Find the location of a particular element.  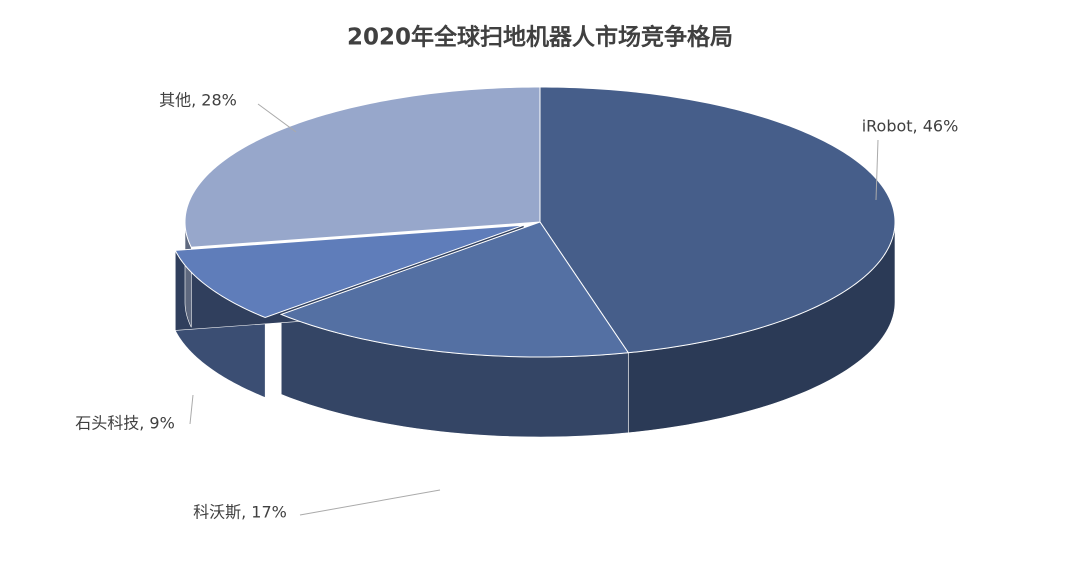

data-label: iRobot, 46% is located at coordinates (910, 126).